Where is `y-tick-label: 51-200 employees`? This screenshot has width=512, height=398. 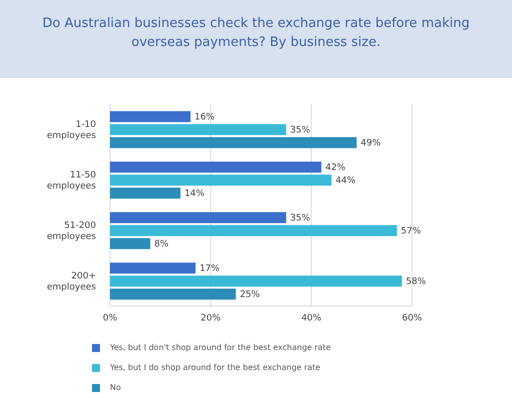
y-tick-label: 51-200 employees is located at coordinates (71, 231).